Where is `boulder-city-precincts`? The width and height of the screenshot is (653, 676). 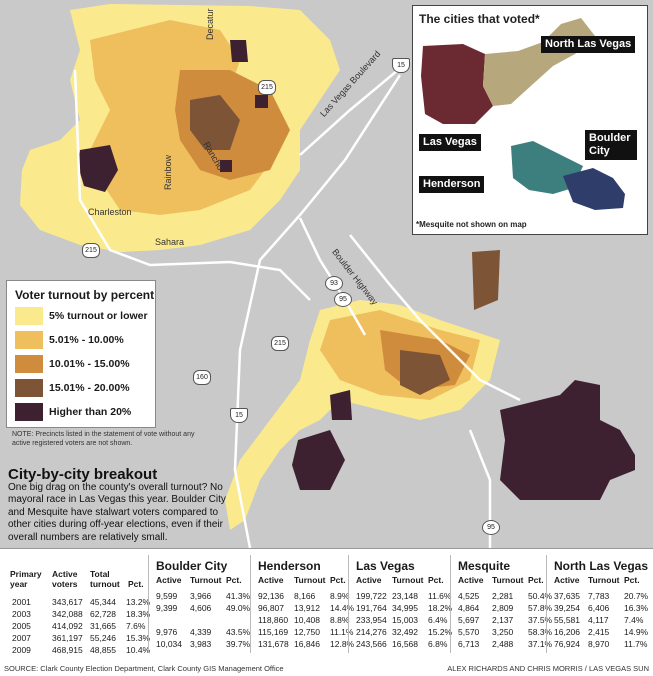 boulder-city-precincts is located at coordinates (567, 440).